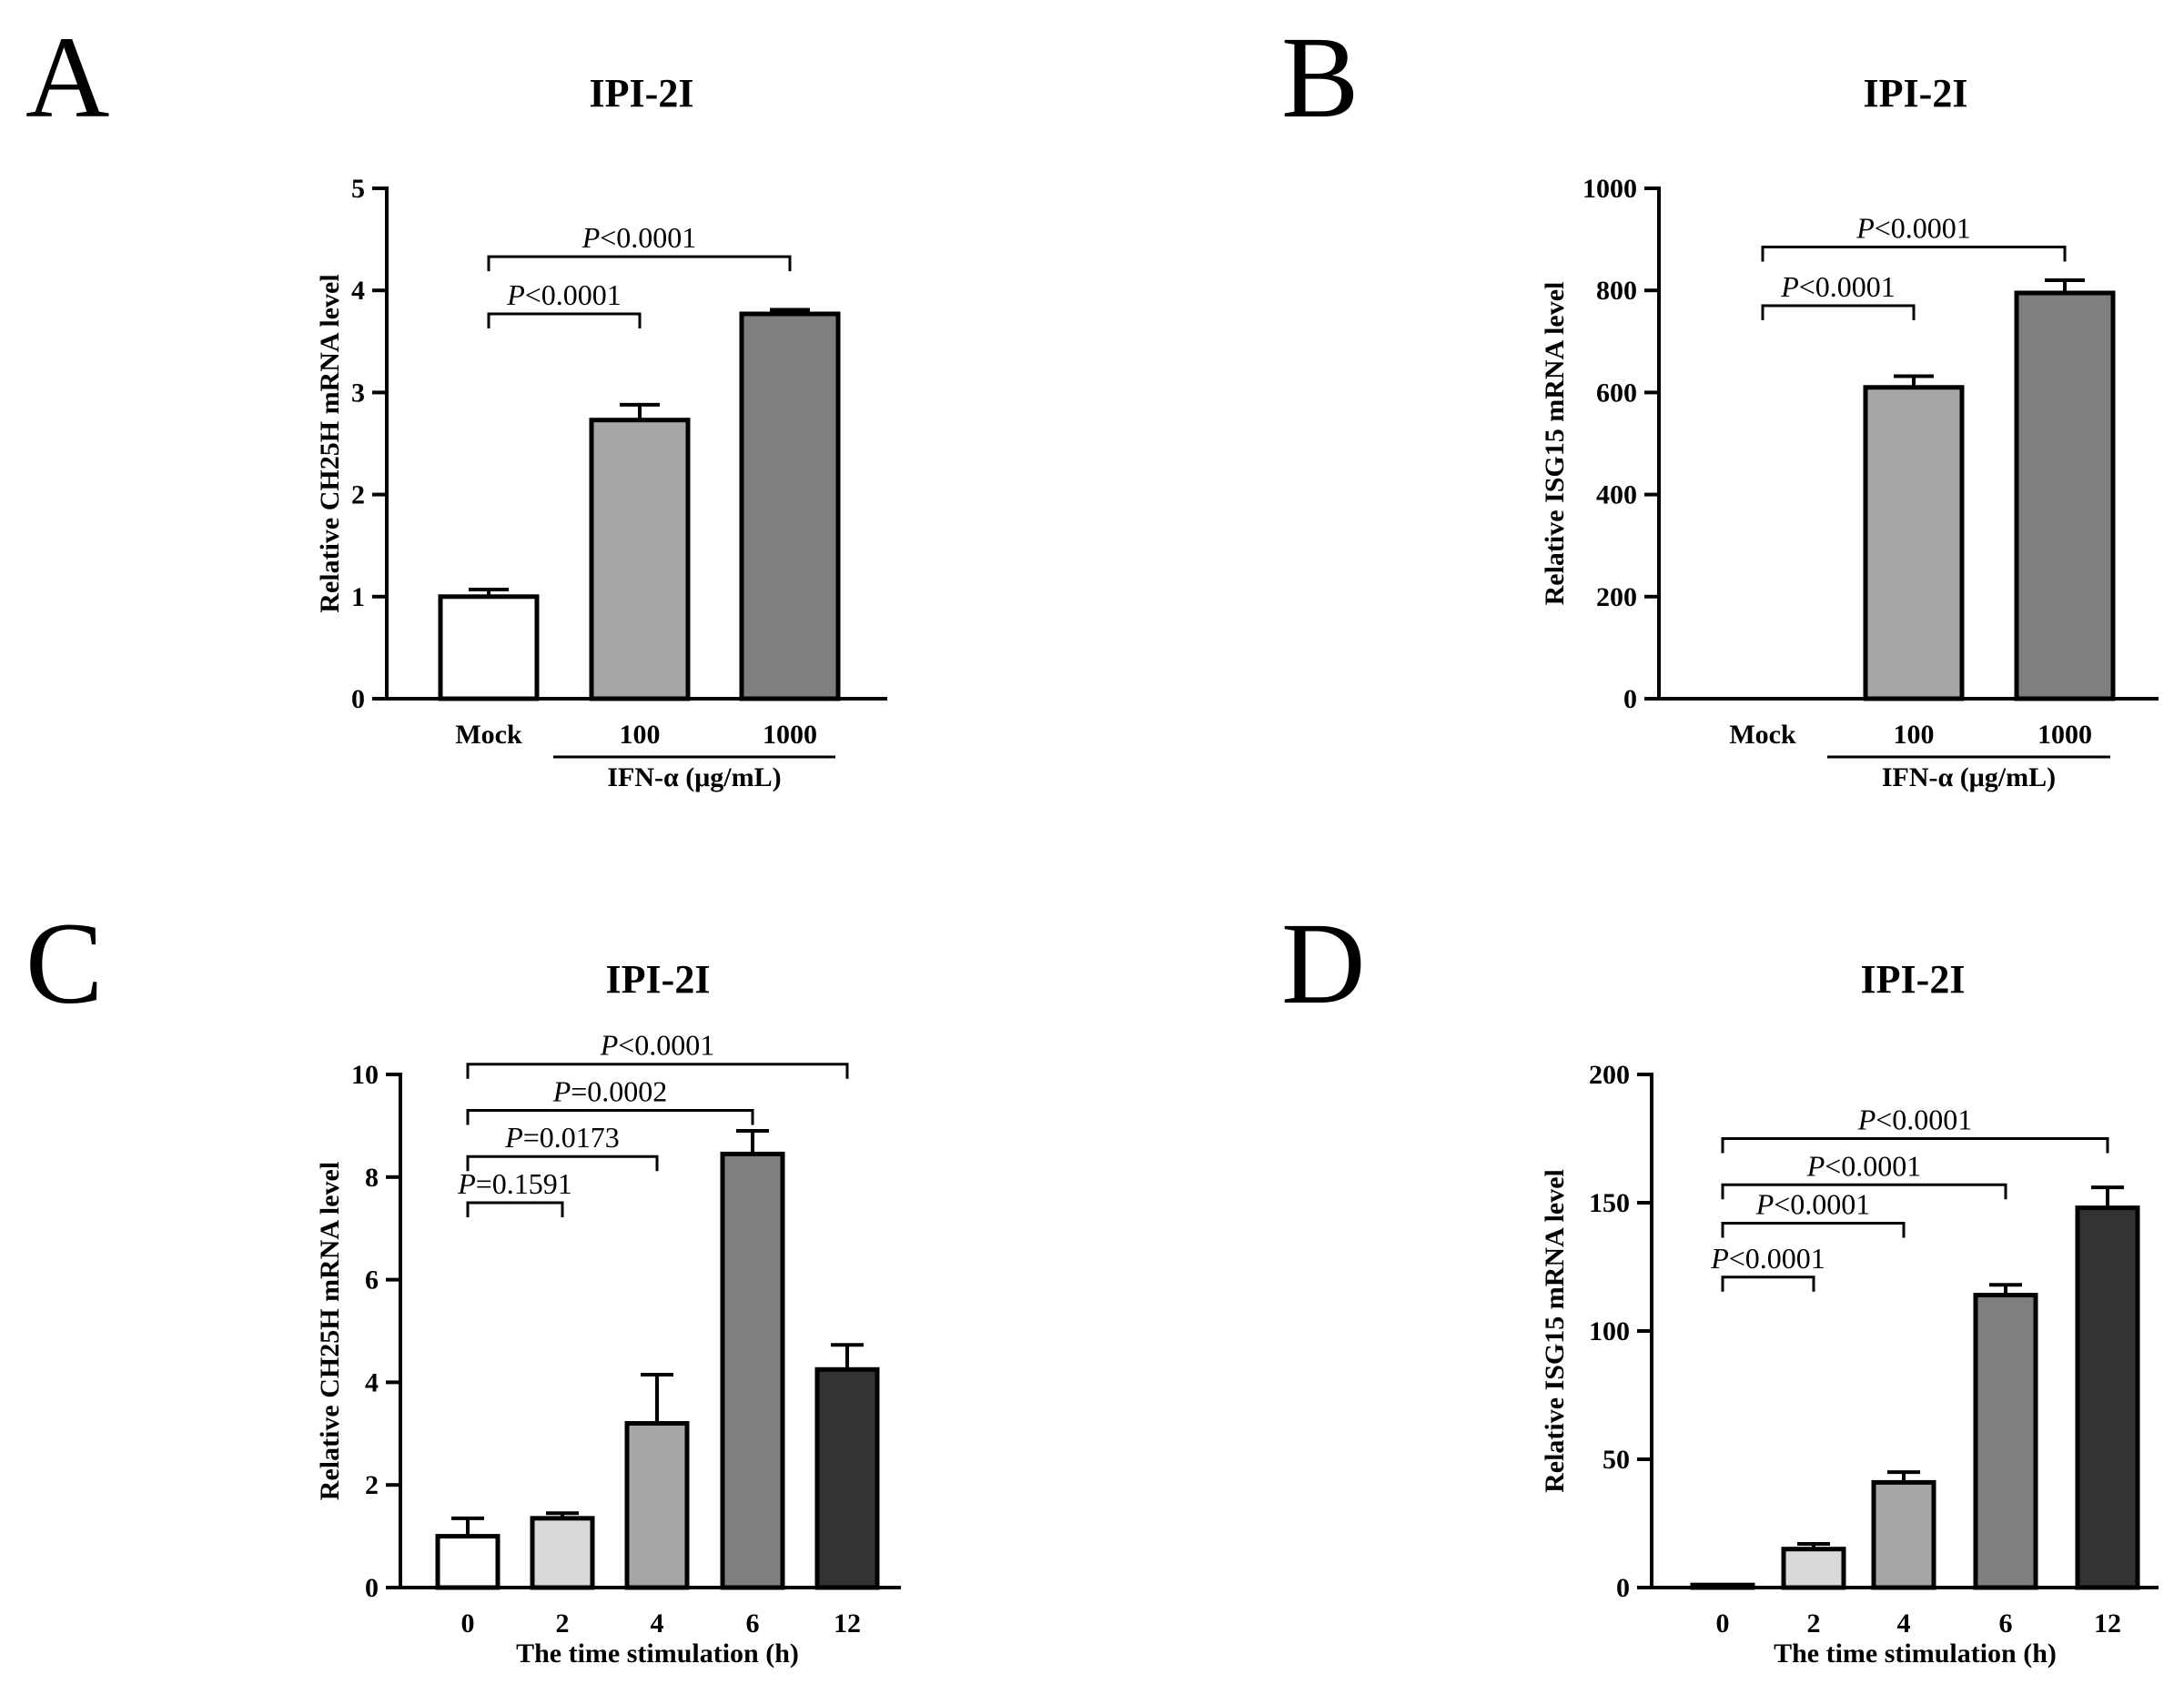  What do you see at coordinates (358, 189) in the screenshot?
I see `y-tick-label: 5` at bounding box center [358, 189].